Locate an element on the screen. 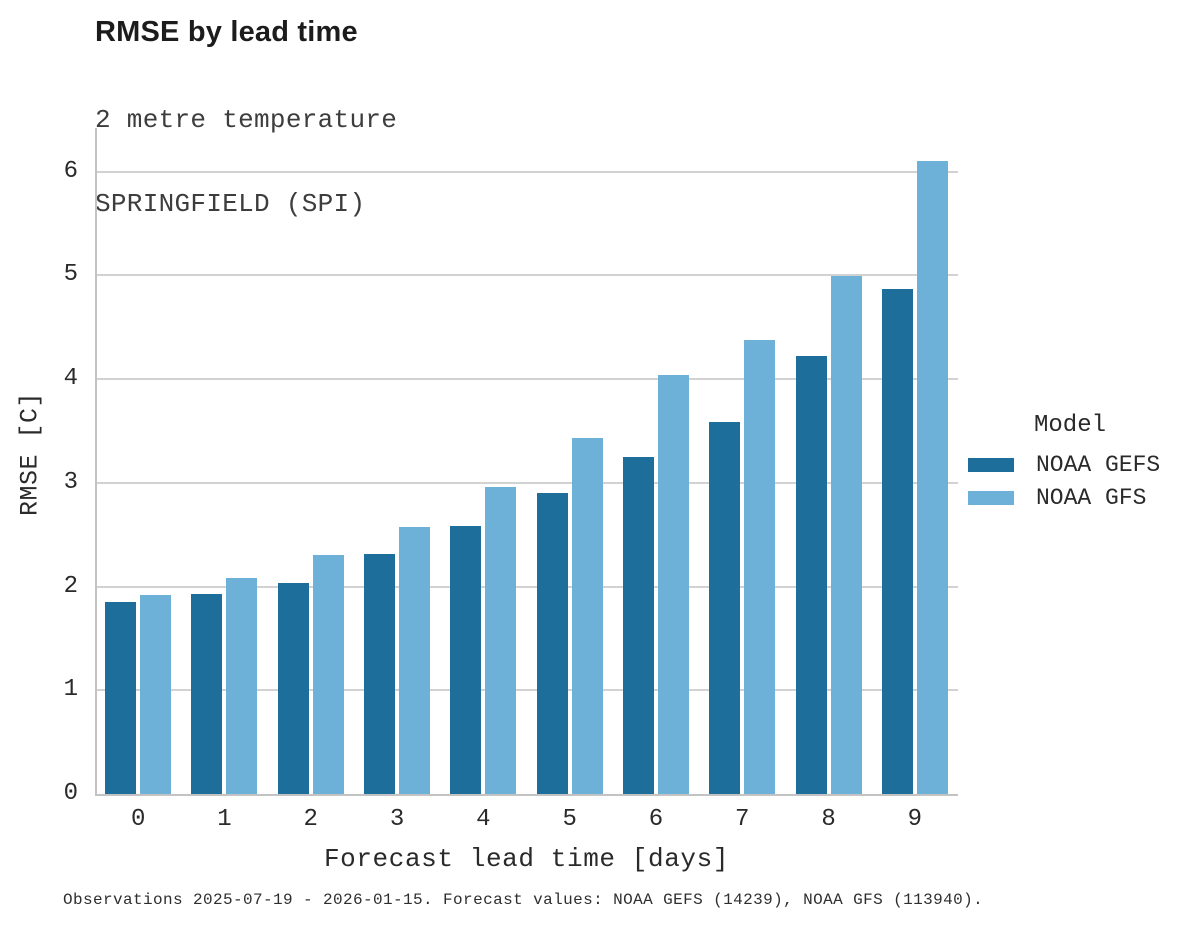 This screenshot has height=928, width=1195. x-tick-7: 7 is located at coordinates (742, 819).